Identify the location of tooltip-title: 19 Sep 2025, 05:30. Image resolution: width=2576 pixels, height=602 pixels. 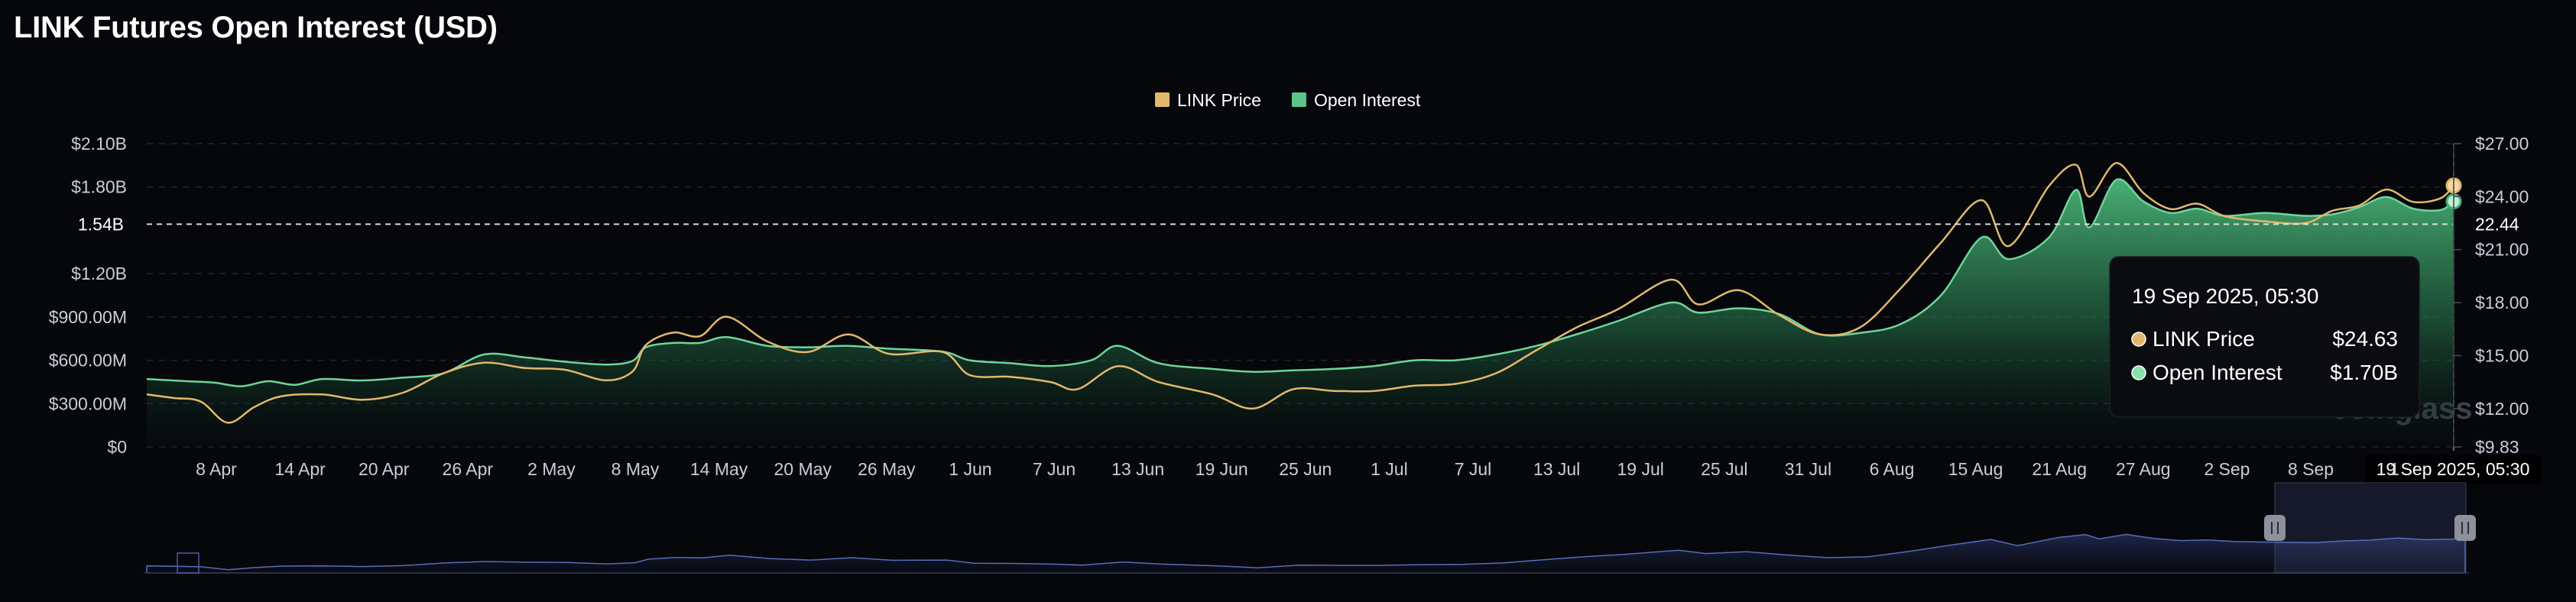
(2225, 296).